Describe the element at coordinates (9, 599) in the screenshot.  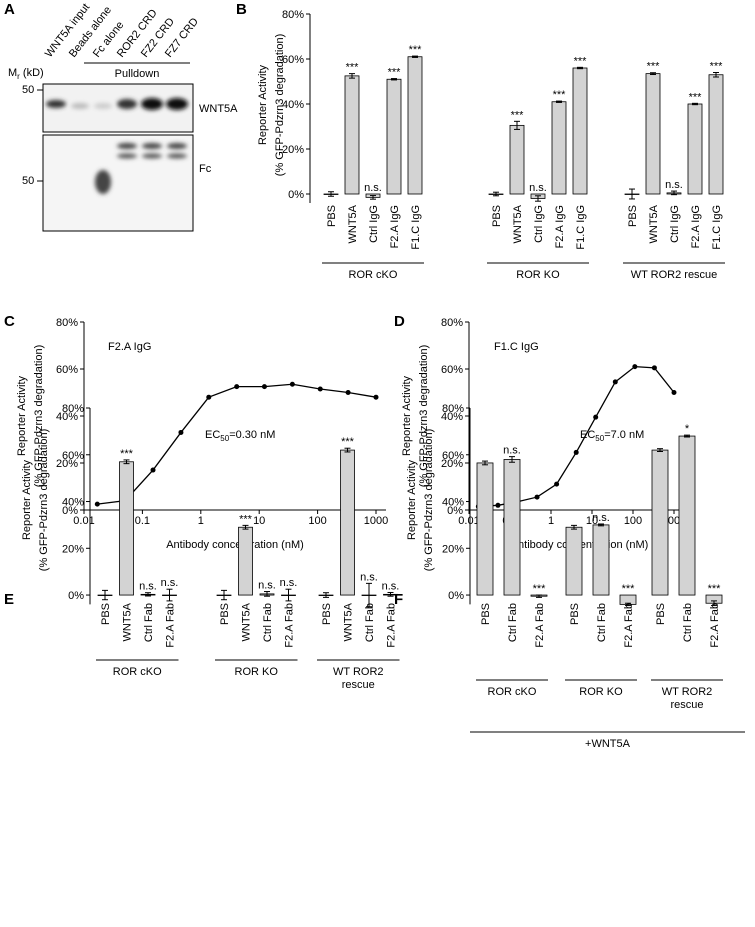
I see `panel-label: E` at that location.